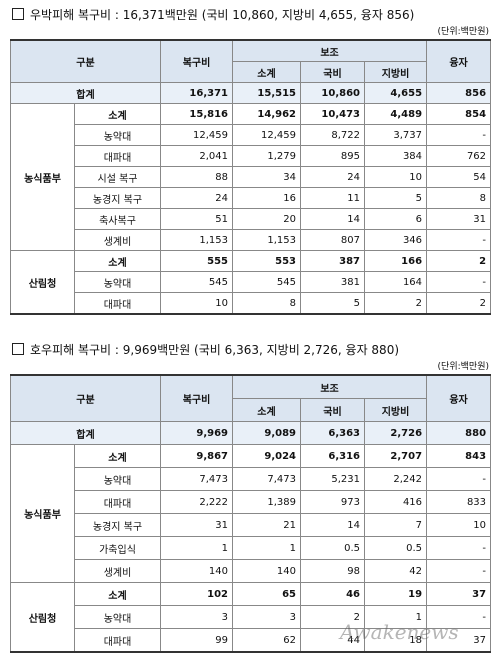 The width and height of the screenshot is (499, 663). I want to click on cell: 34, so click(266, 177).